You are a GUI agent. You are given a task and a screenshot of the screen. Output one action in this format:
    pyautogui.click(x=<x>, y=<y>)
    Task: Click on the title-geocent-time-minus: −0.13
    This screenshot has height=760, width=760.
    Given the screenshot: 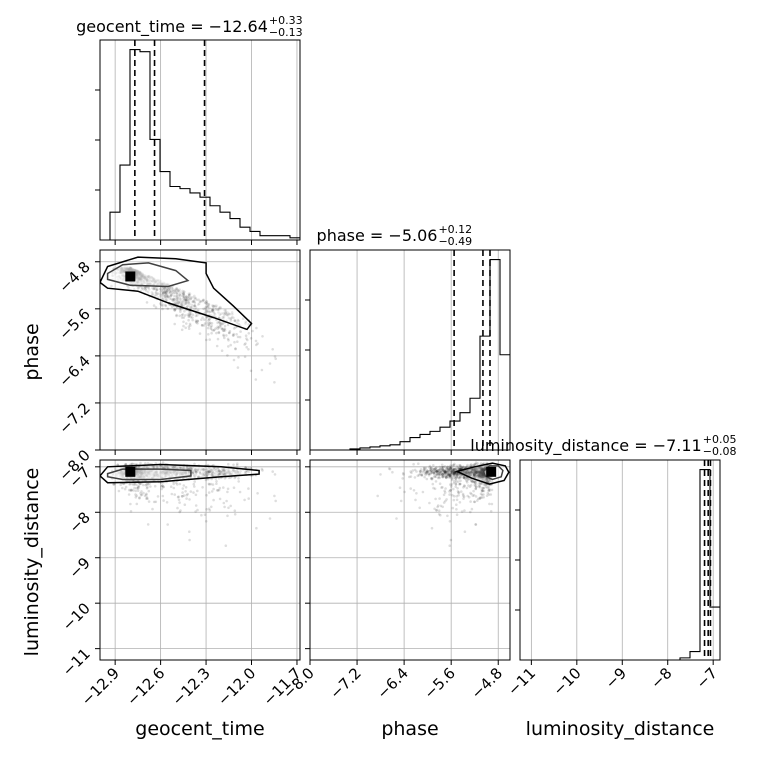 What is the action you would take?
    pyautogui.click(x=286, y=32)
    